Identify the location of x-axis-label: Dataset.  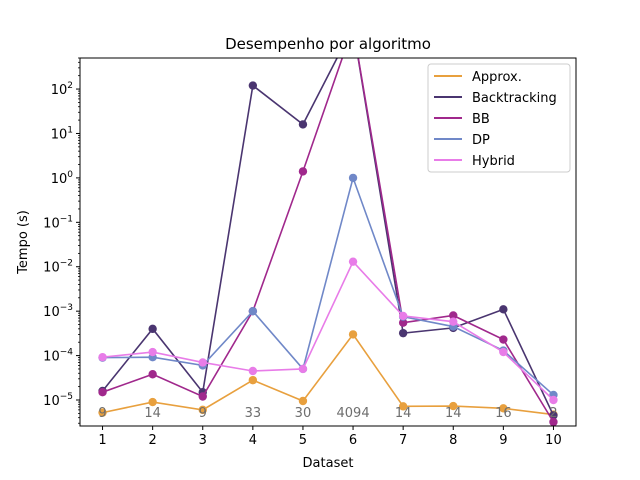
(328, 463).